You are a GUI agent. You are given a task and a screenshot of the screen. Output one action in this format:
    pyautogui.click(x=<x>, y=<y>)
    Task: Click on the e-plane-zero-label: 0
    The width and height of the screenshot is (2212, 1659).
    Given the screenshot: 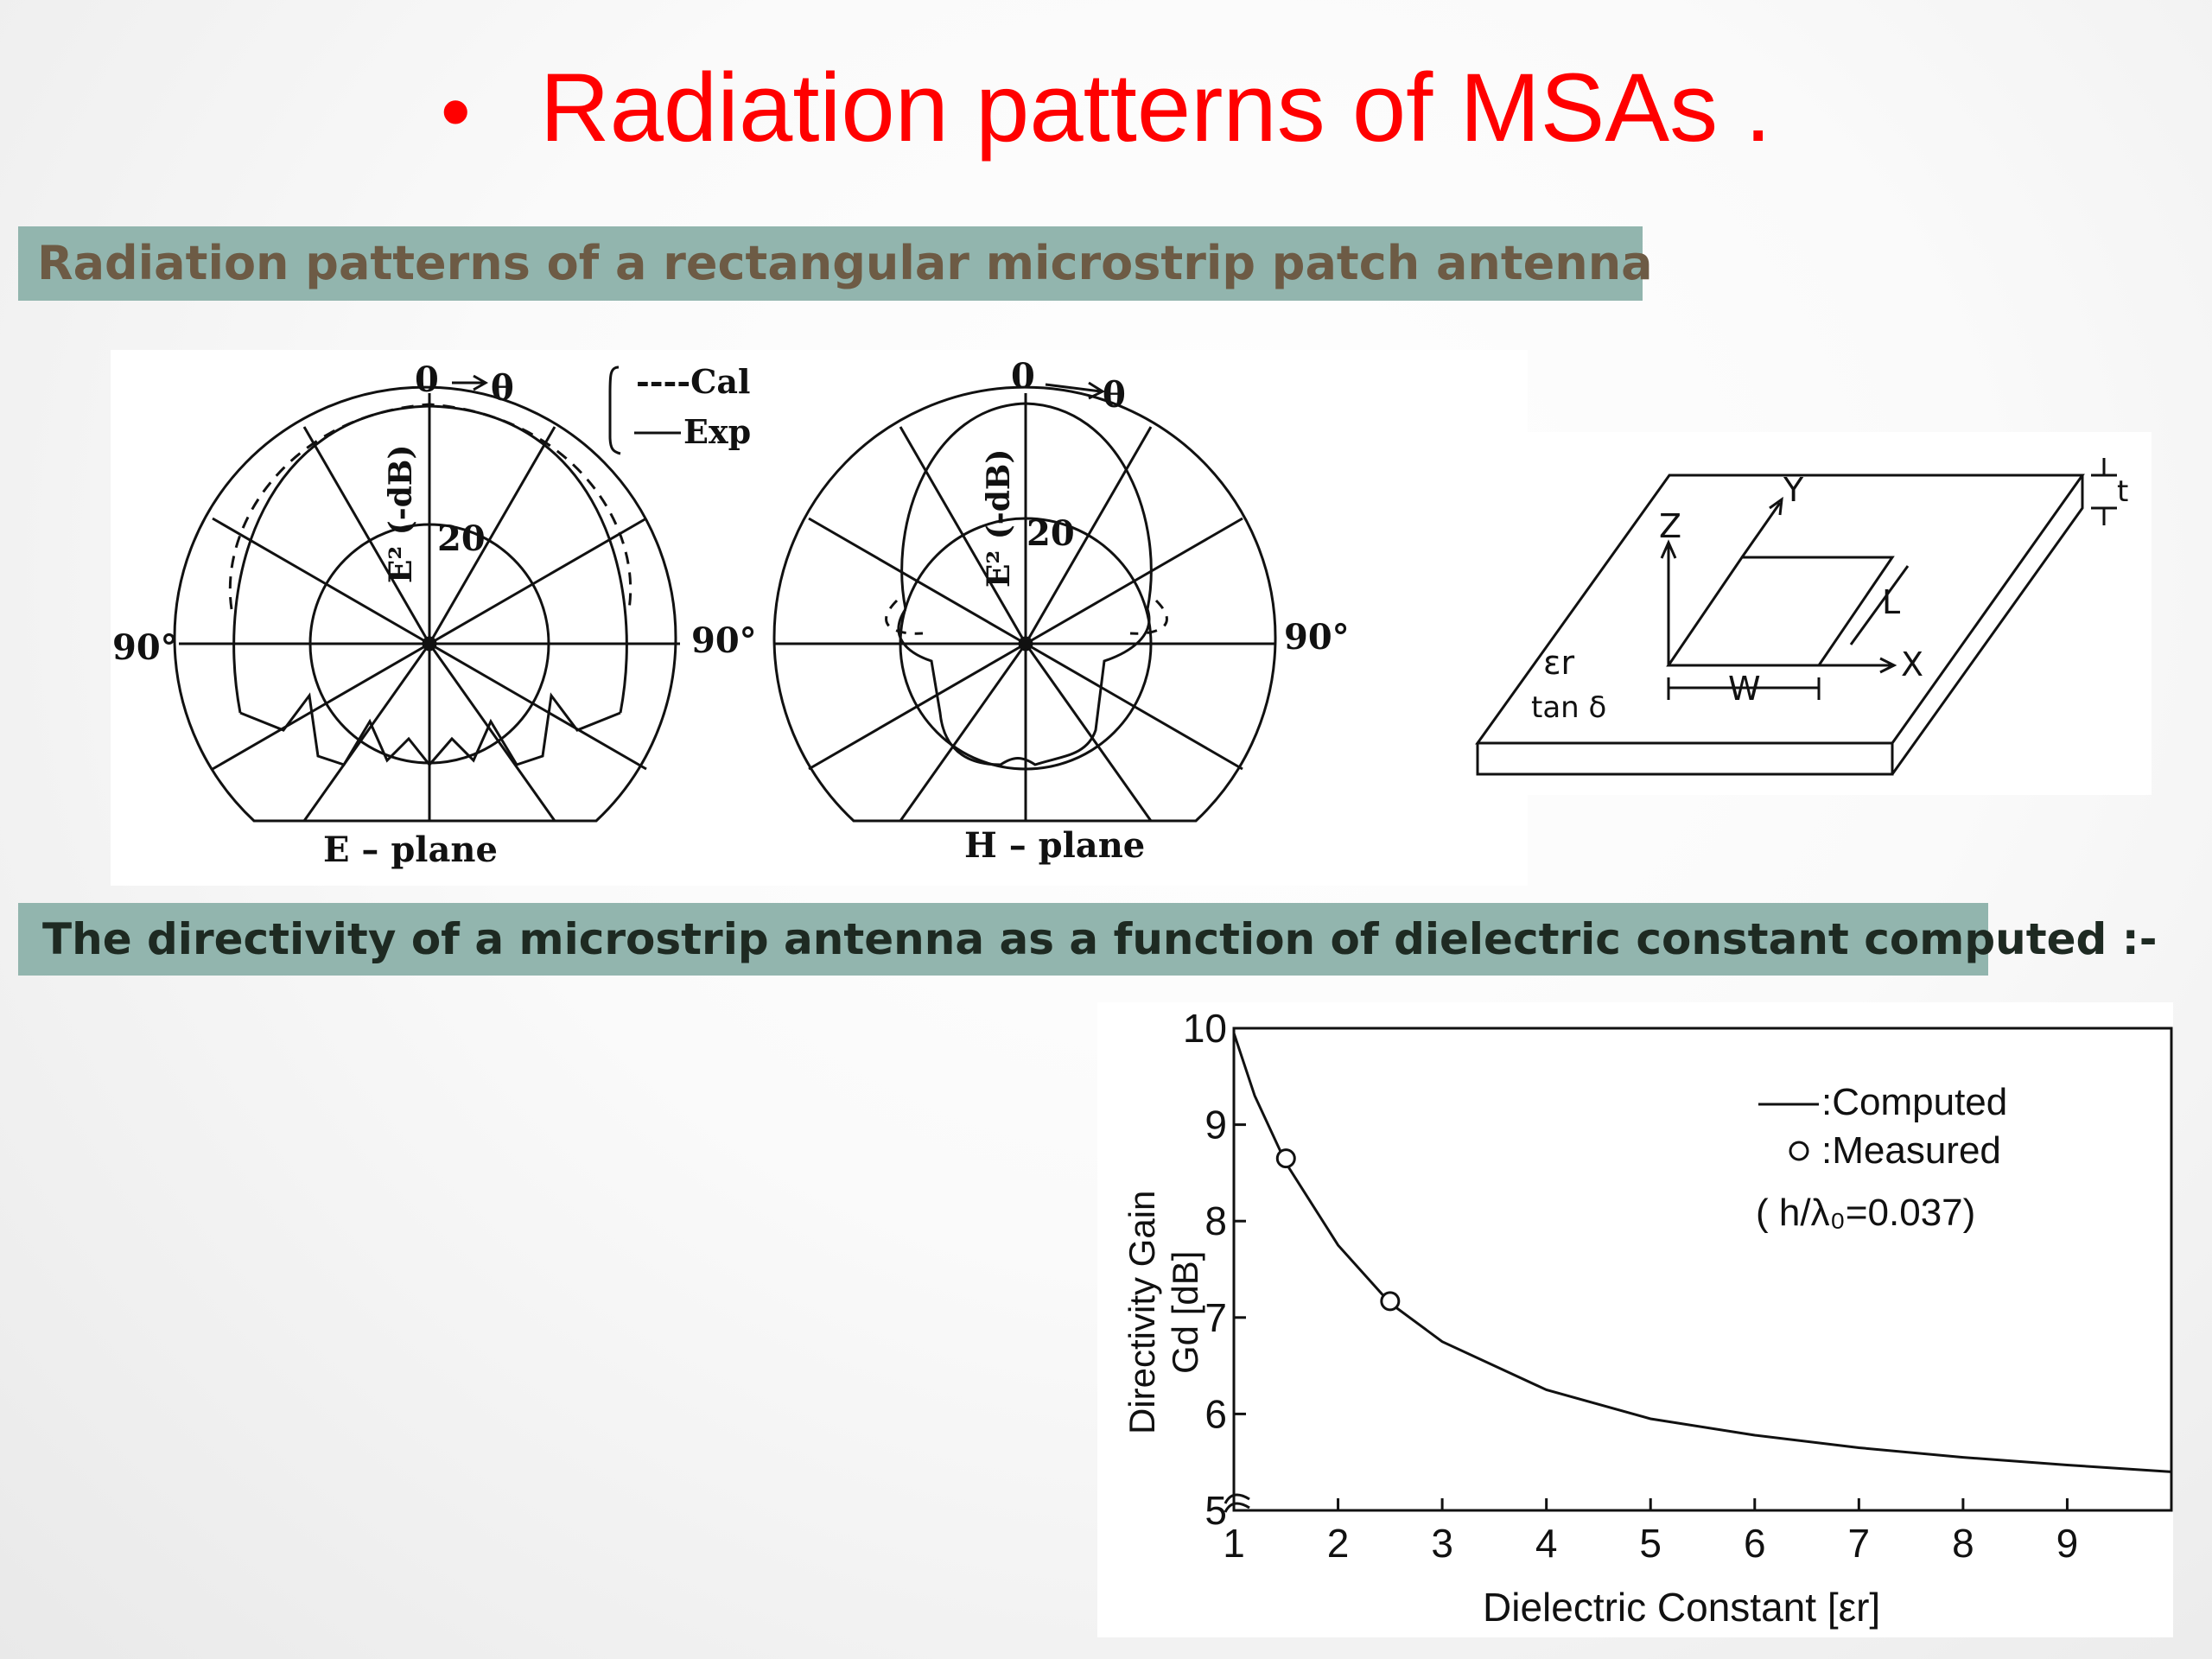 What is the action you would take?
    pyautogui.click(x=427, y=379)
    